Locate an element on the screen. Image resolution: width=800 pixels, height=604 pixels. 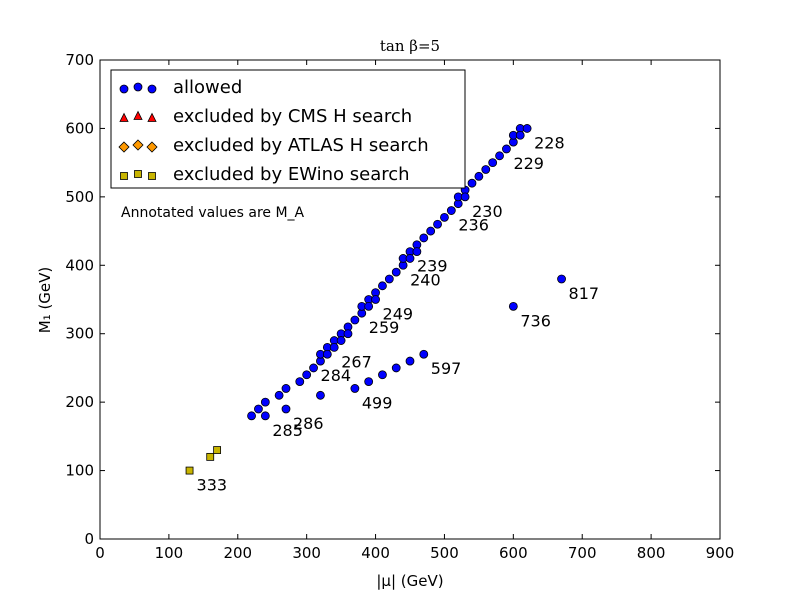
point-annotation: 249 is located at coordinates (398, 314).